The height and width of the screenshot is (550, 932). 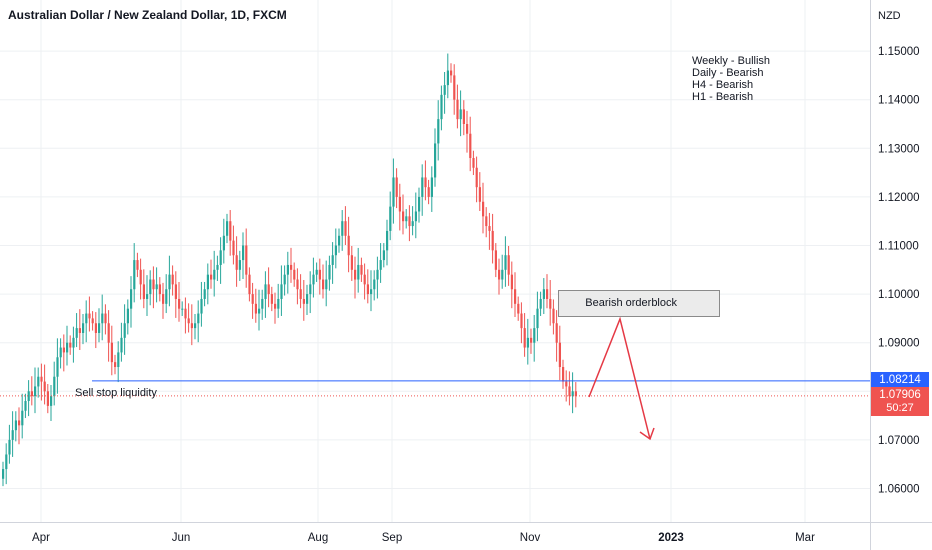 What do you see at coordinates (899, 52) in the screenshot?
I see `y-tick-label: 1.15000` at bounding box center [899, 52].